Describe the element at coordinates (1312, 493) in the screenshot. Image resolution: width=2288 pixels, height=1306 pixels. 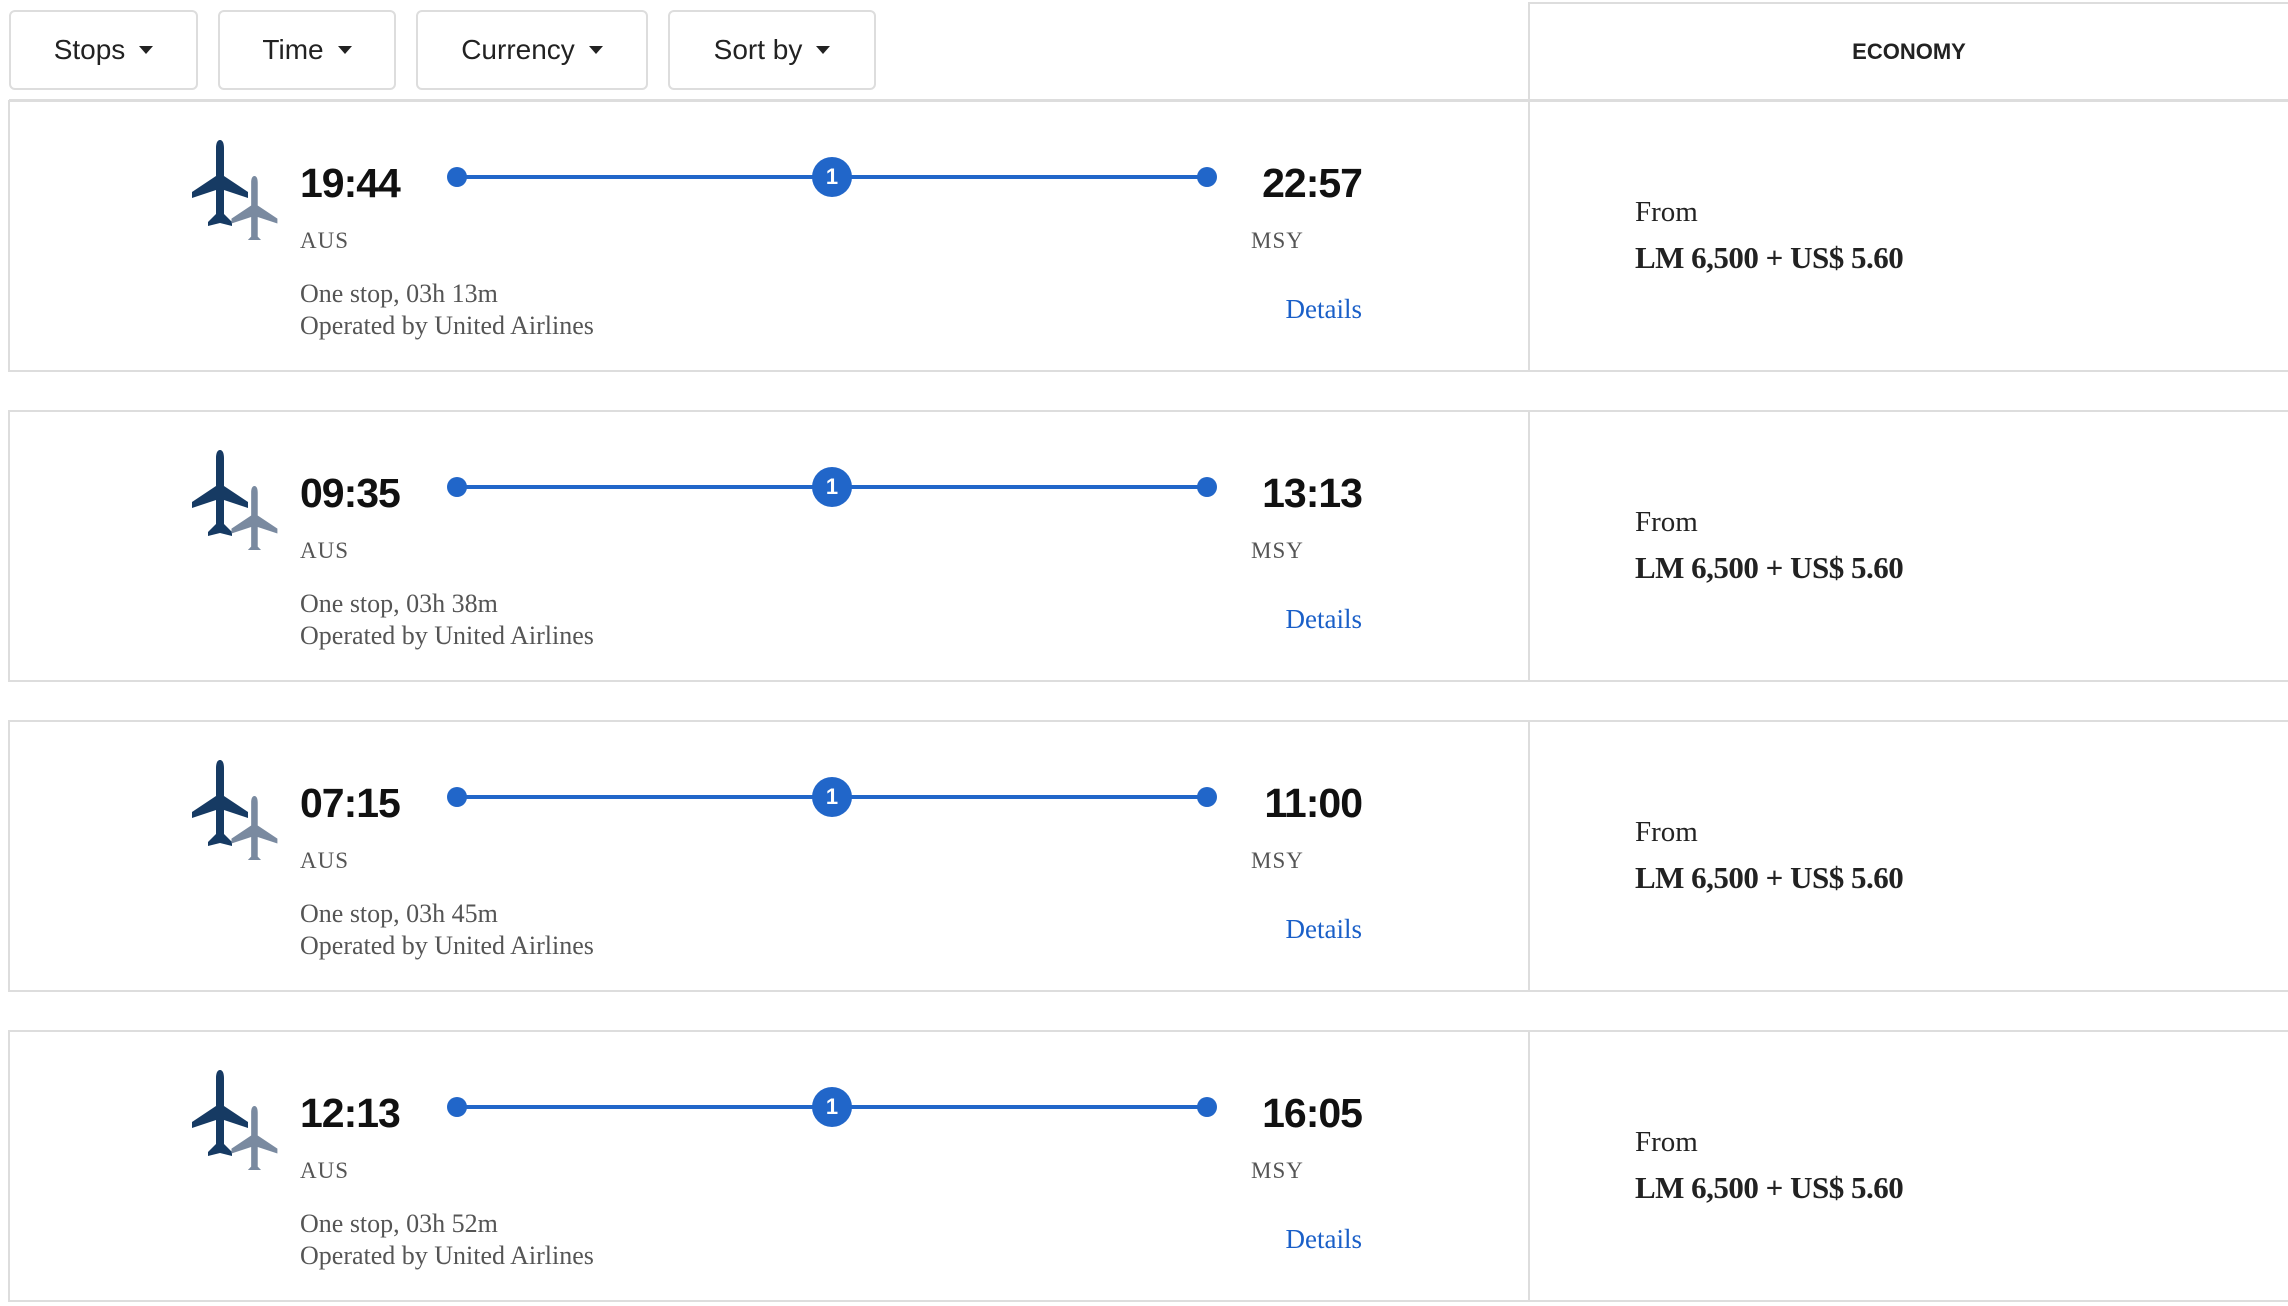
I see `arrival-time: 13:13` at that location.